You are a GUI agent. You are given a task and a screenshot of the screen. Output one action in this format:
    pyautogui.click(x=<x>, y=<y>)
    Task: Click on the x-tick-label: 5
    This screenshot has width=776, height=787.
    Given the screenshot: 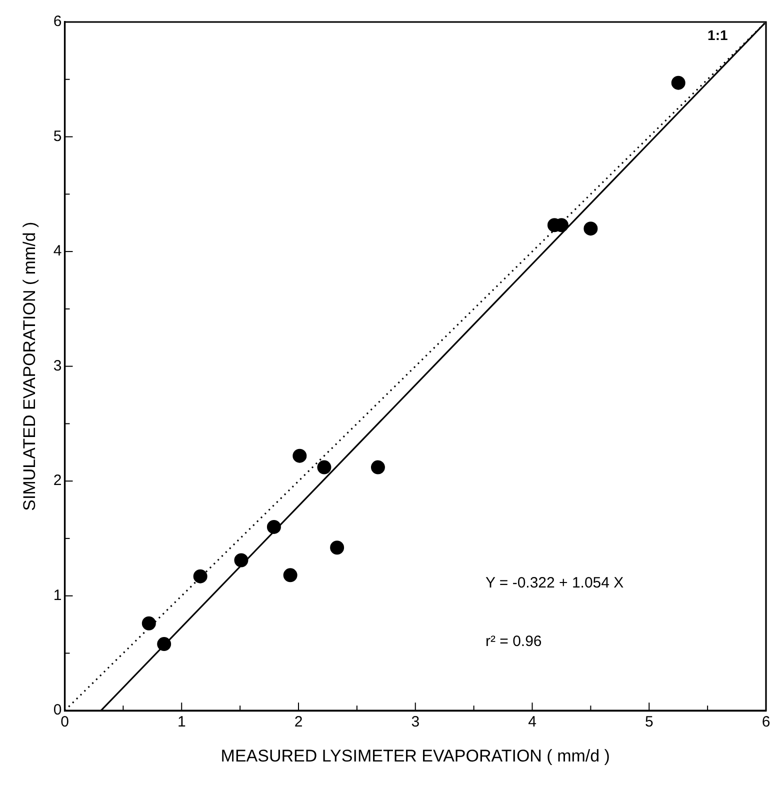 What is the action you would take?
    pyautogui.click(x=649, y=722)
    